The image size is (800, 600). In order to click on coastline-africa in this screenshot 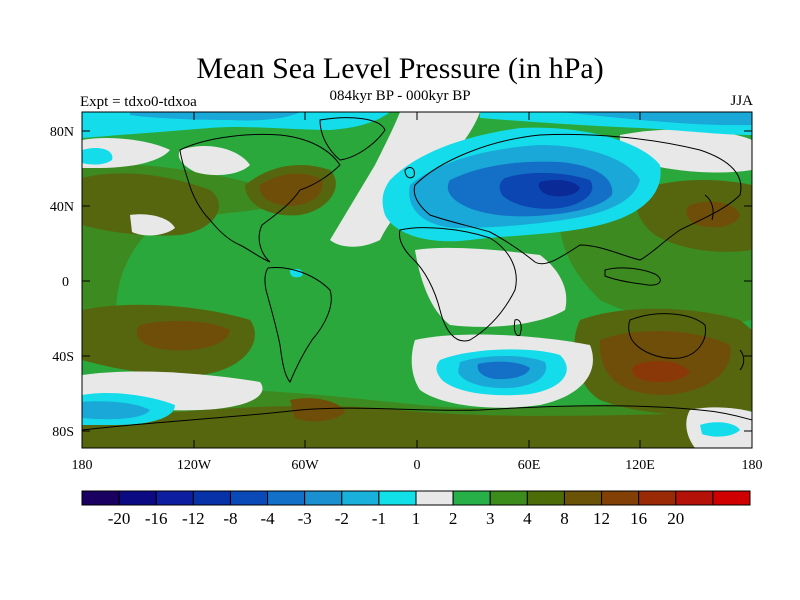, I will do `click(458, 284)`.